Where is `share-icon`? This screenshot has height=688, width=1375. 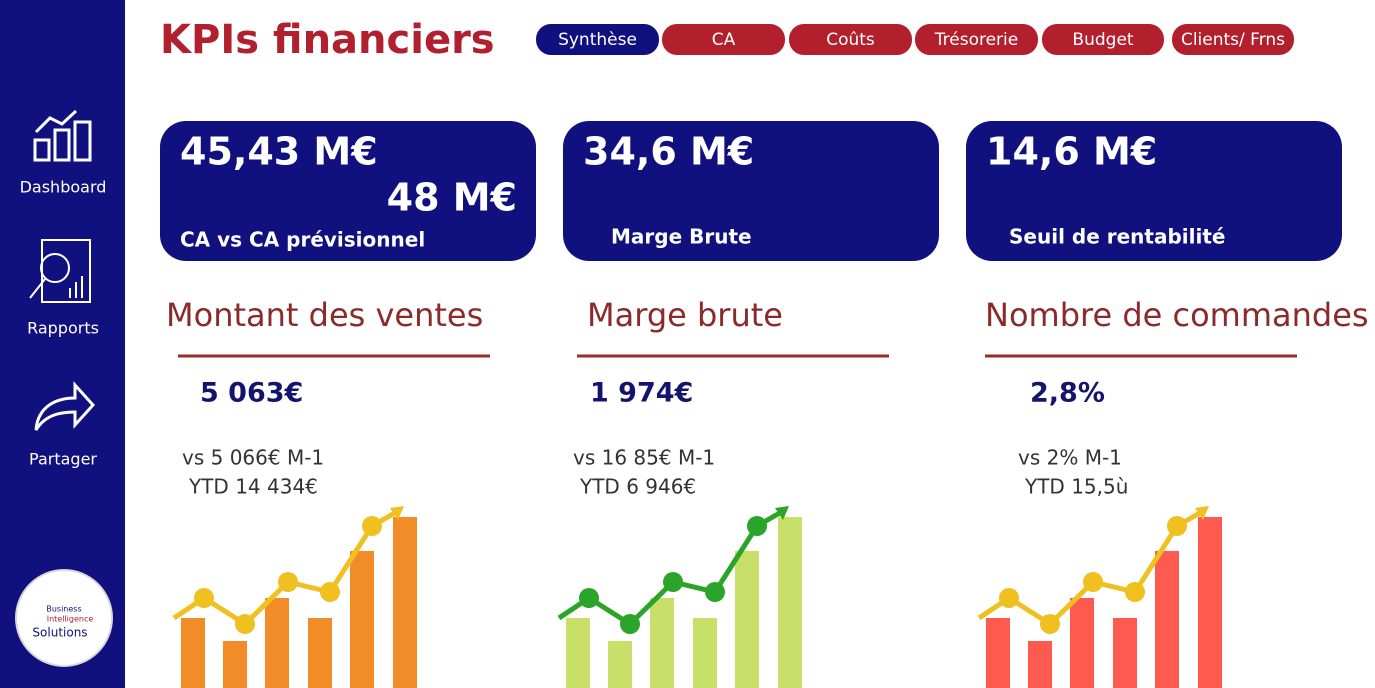
share-icon is located at coordinates (65, 406).